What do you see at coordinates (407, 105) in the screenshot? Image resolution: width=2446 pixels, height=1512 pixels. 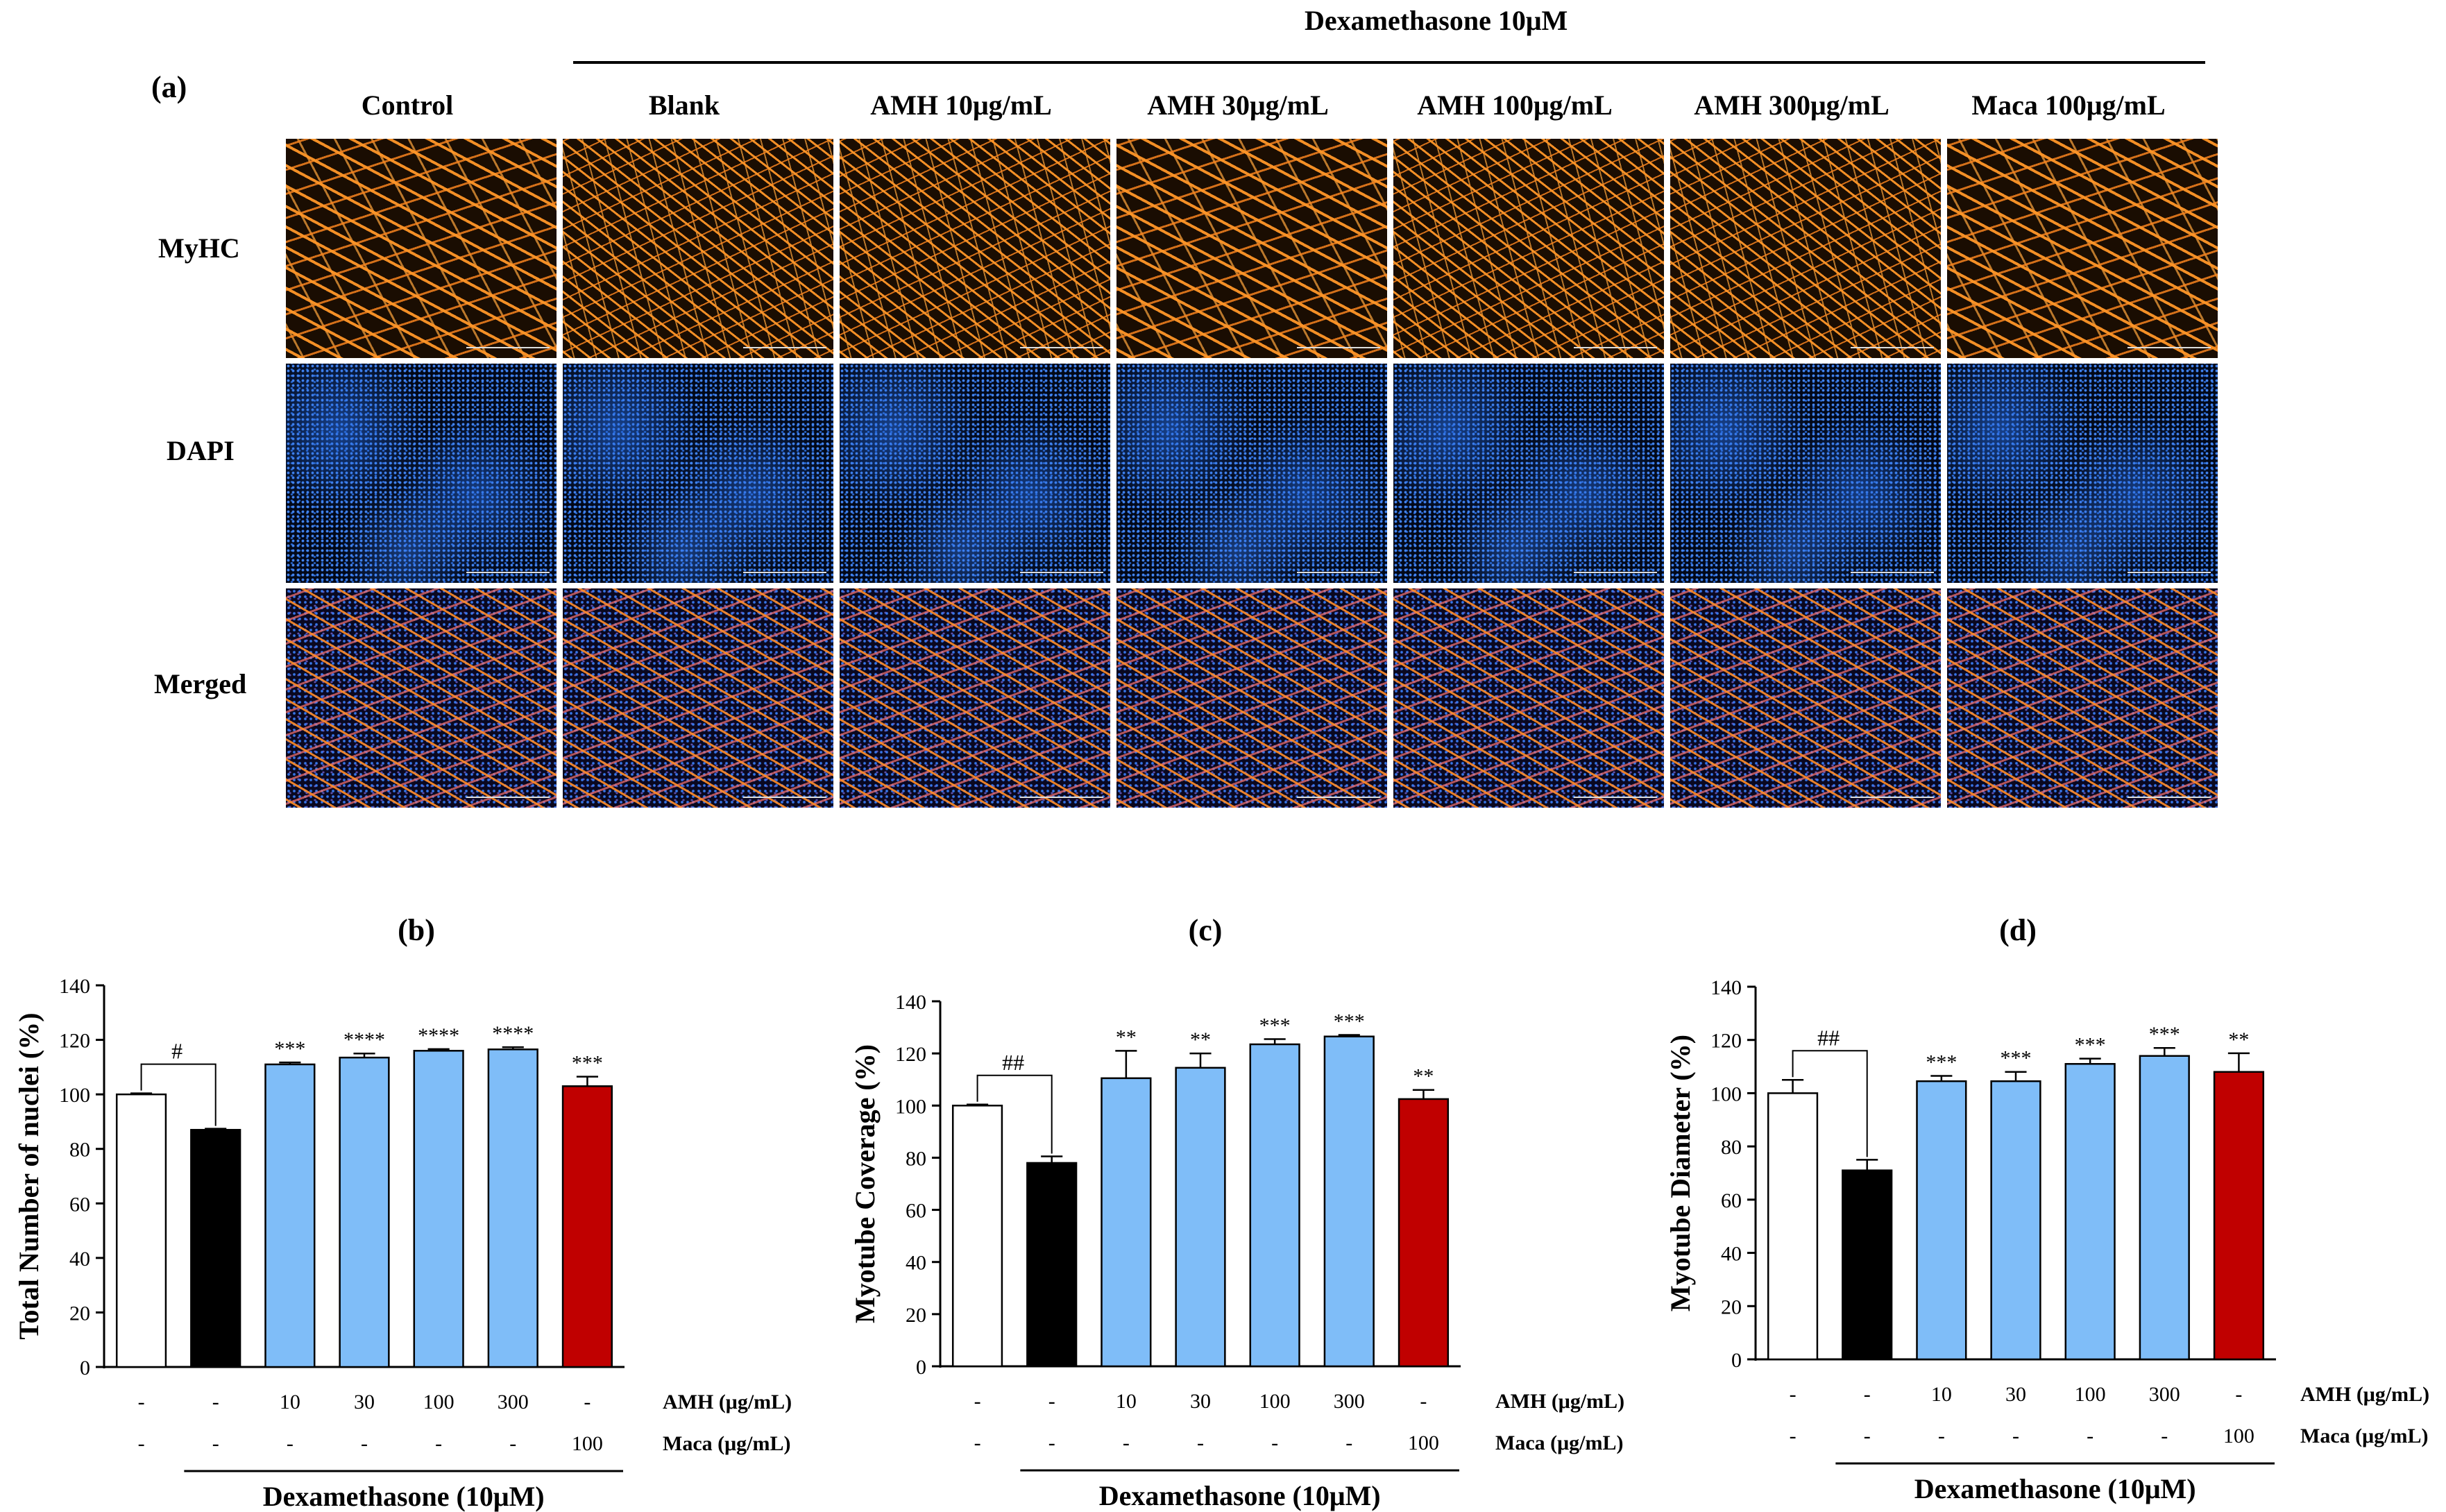 I see `column-label-control: Control` at bounding box center [407, 105].